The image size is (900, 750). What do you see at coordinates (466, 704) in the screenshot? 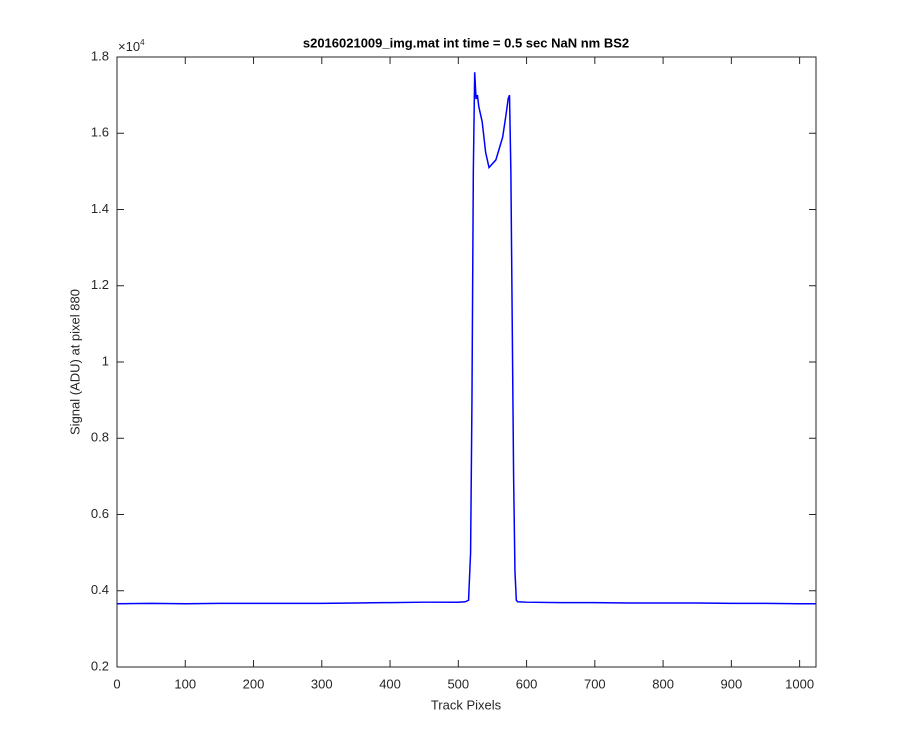
I see `x-axis-label: Track Pixels` at bounding box center [466, 704].